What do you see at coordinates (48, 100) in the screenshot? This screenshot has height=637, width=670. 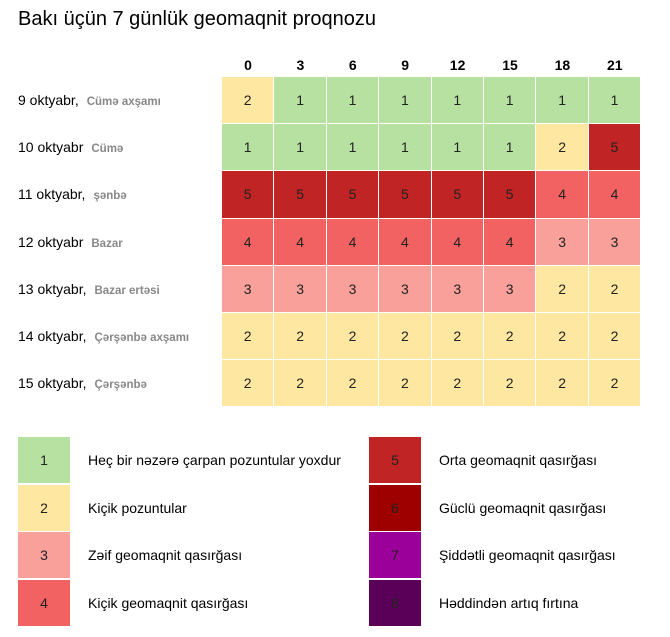 I see `row-date: 9 oktyabr,` at bounding box center [48, 100].